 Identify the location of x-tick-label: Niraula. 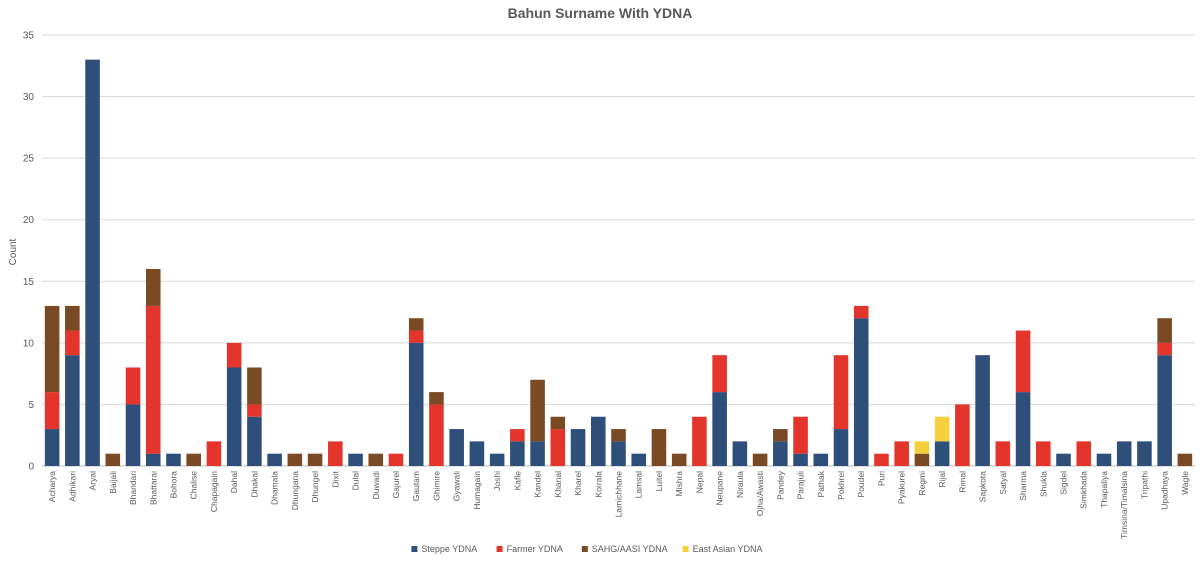
(740, 484).